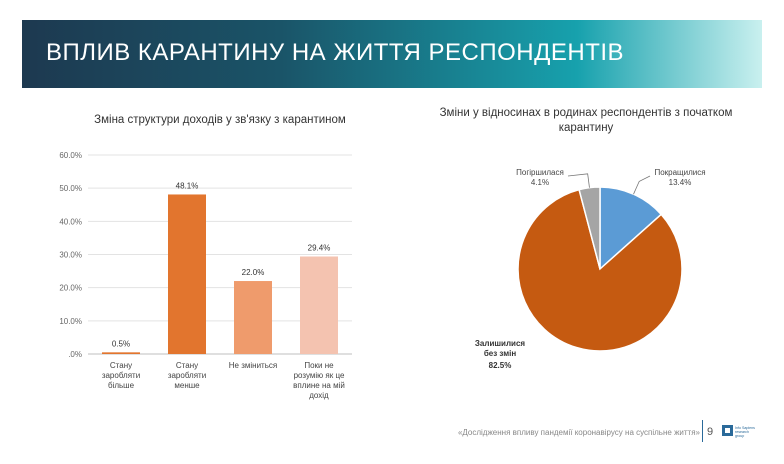 Image resolution: width=784 pixels, height=464 pixels. I want to click on x-tick-label: Поки не, so click(319, 365).